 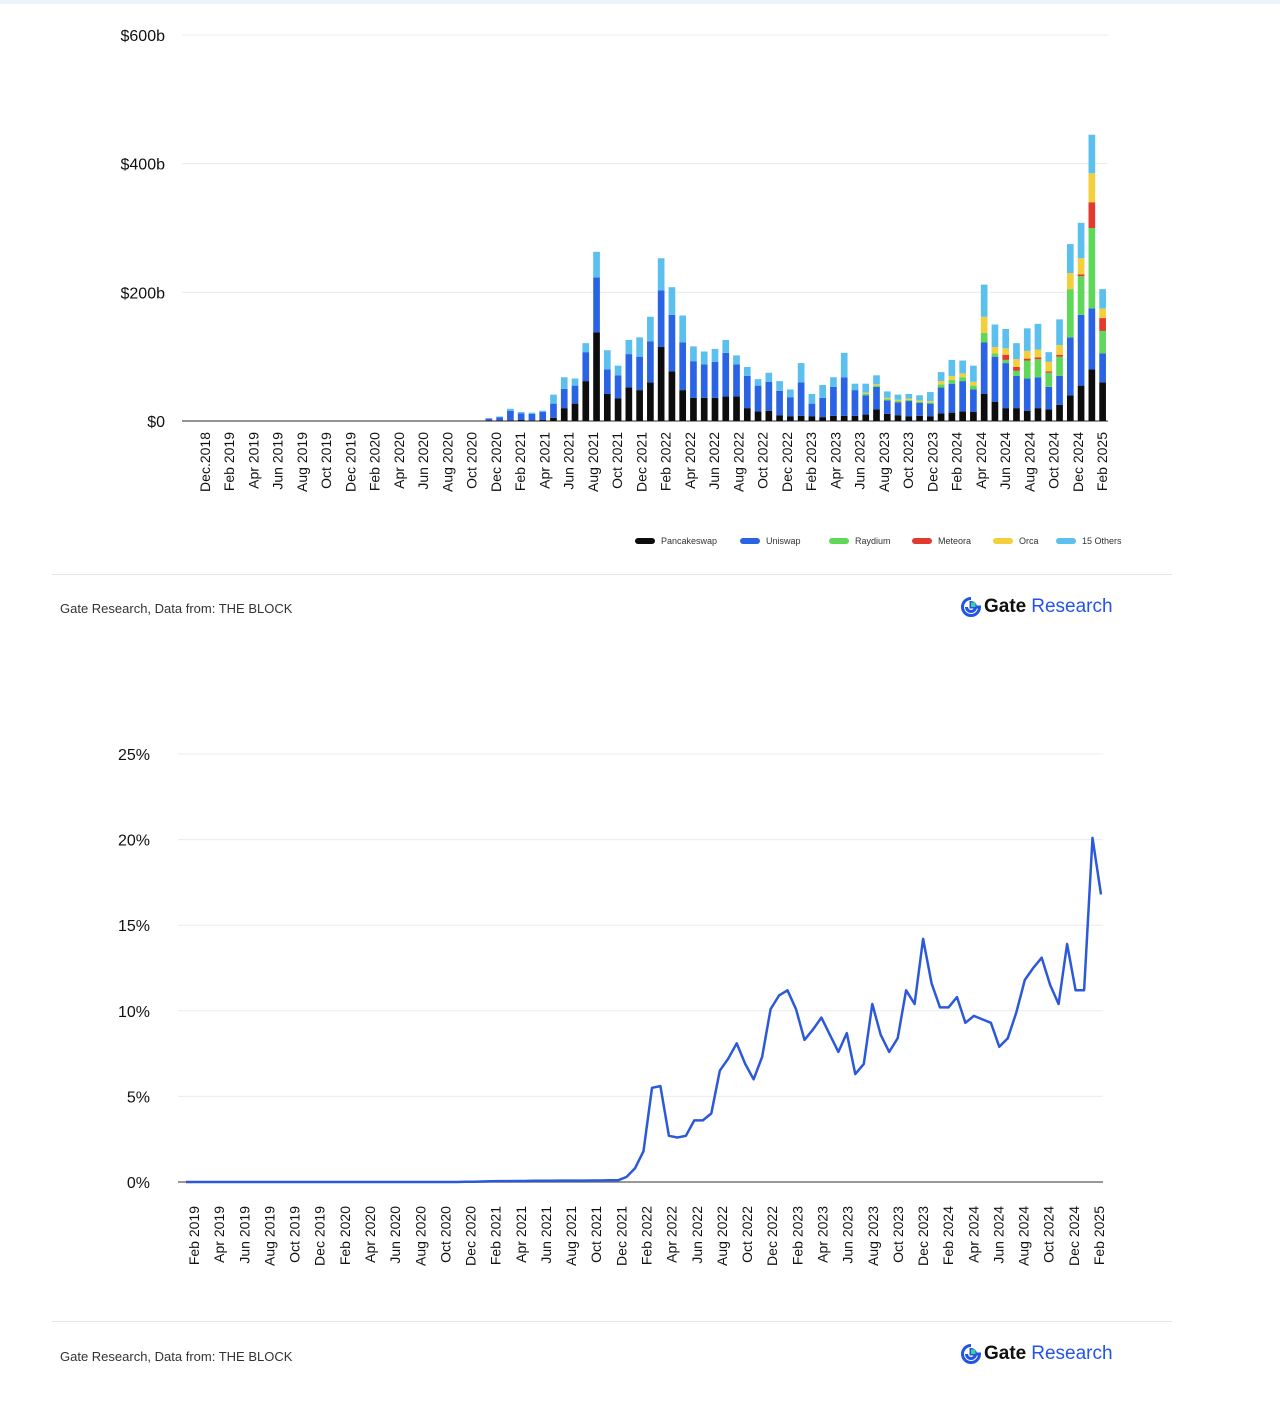 I want to click on x-tick-label: Dec 2021, so click(x=641, y=462).